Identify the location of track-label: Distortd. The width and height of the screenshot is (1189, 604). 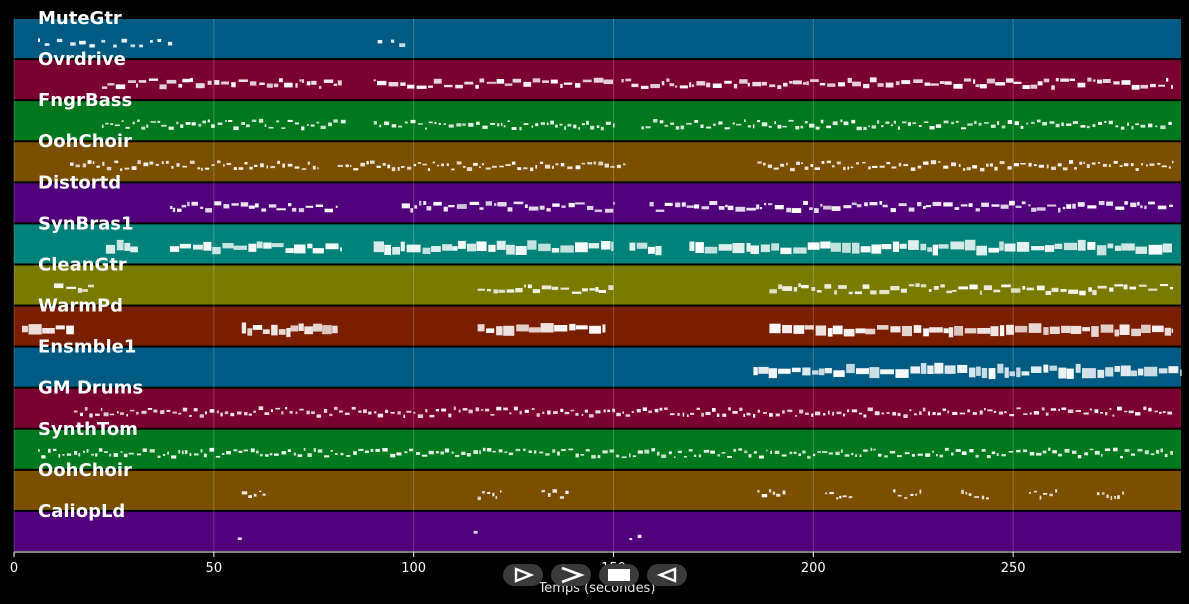
(79, 182).